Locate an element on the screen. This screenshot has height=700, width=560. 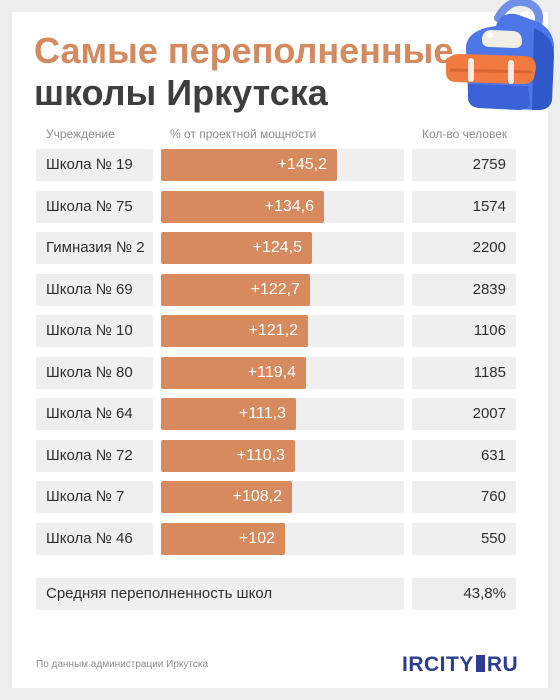
bar-value-label: +122,7 is located at coordinates (275, 289).